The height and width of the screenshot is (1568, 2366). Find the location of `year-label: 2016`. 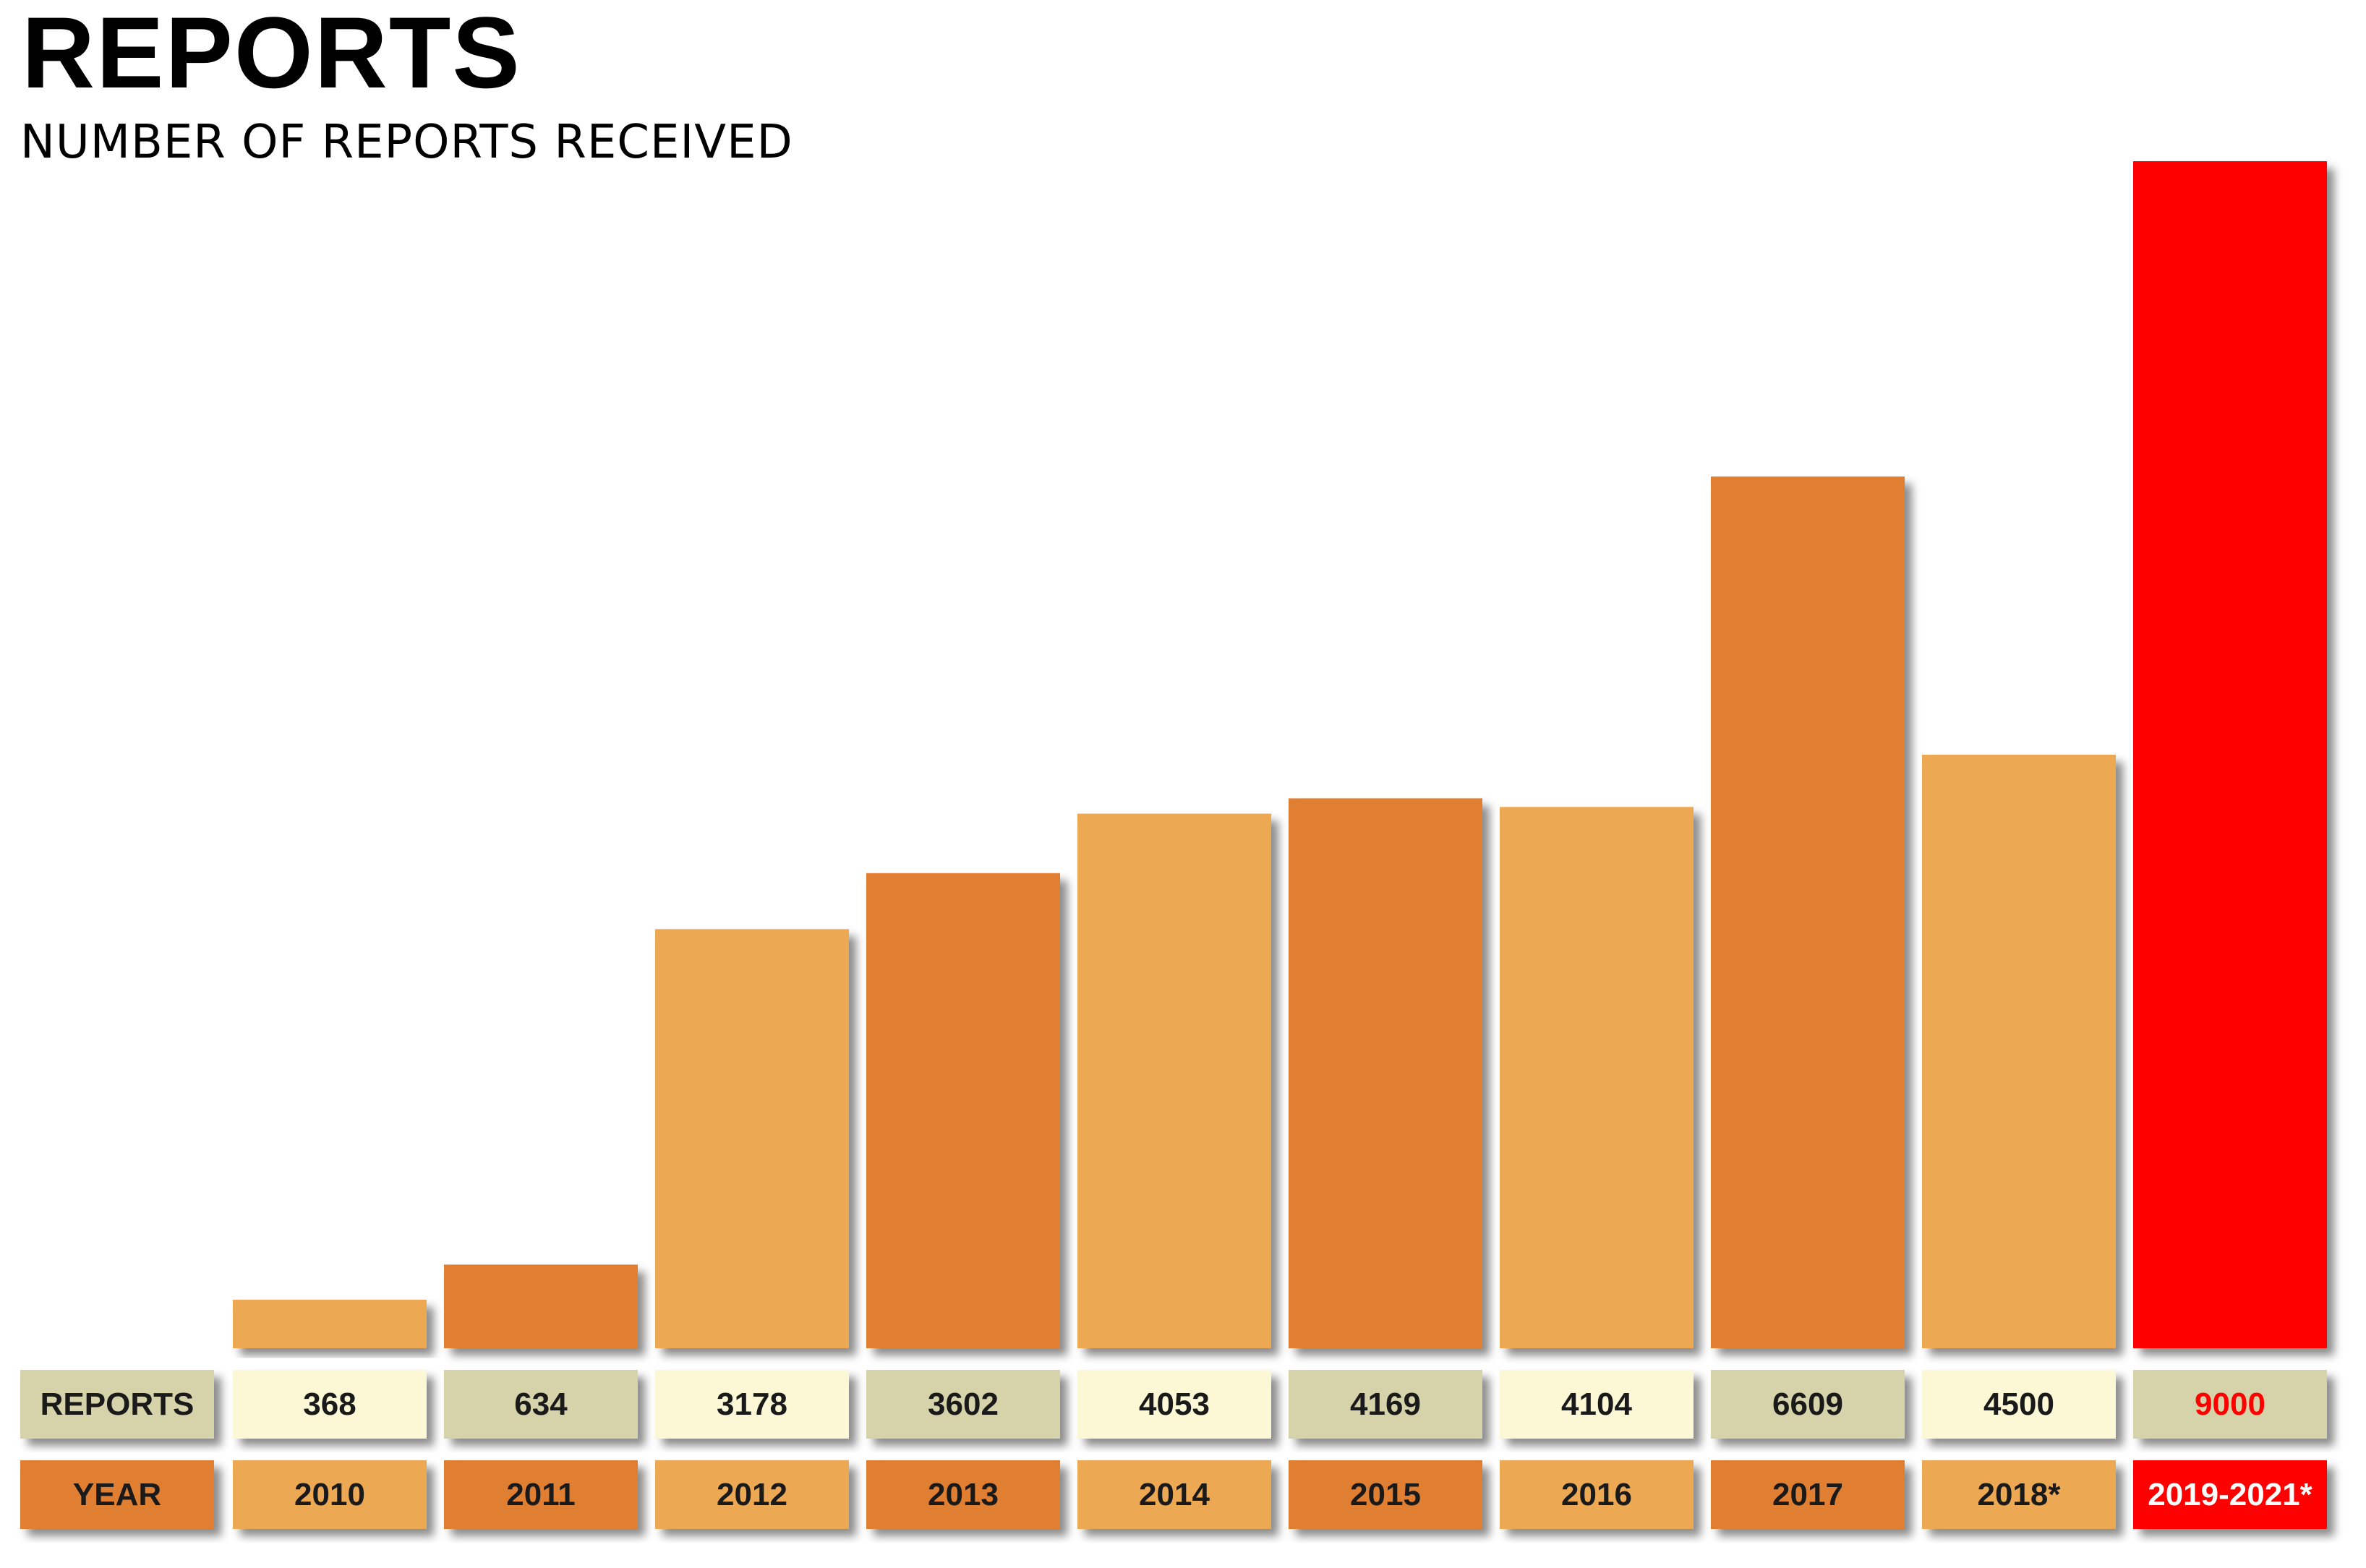

year-label: 2016 is located at coordinates (1596, 1494).